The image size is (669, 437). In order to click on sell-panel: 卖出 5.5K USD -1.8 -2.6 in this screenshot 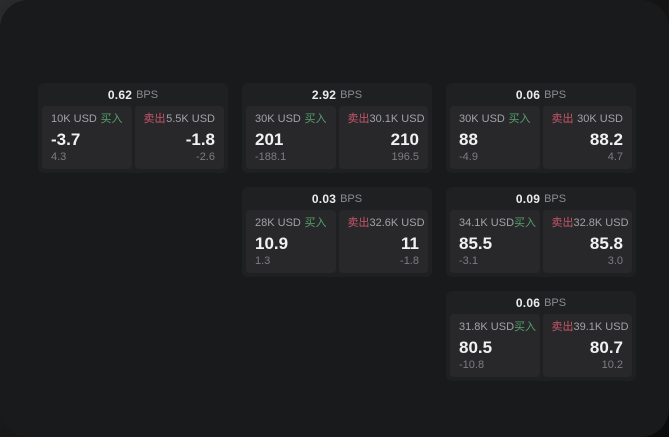, I will do `click(179, 137)`.